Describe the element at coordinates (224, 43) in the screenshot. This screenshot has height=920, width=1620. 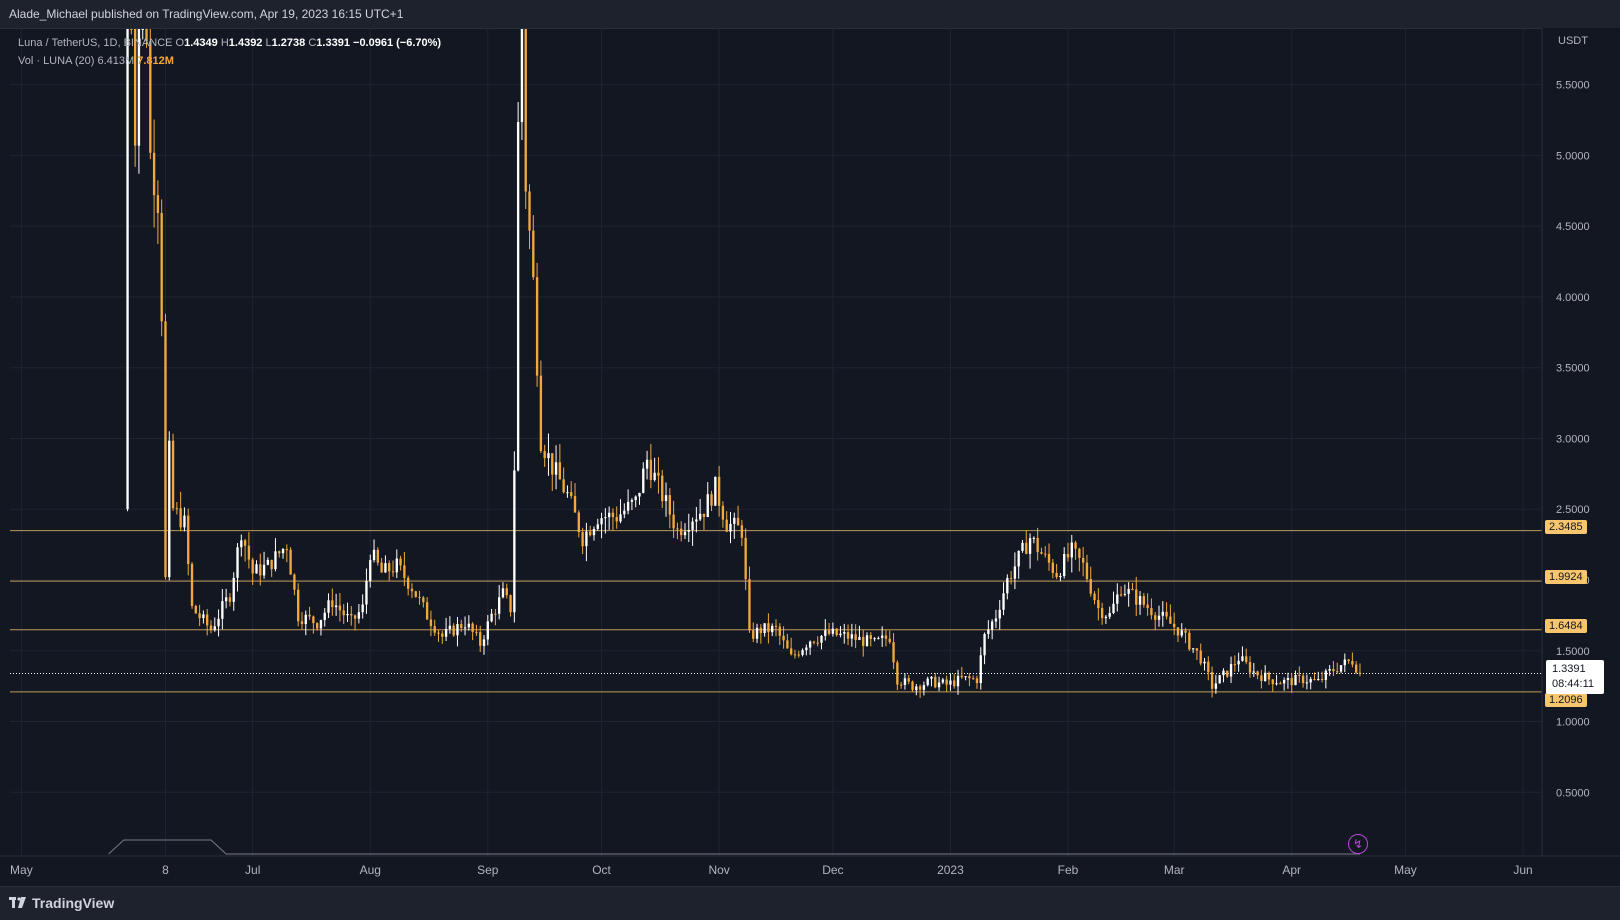
I see `high-label: H` at that location.